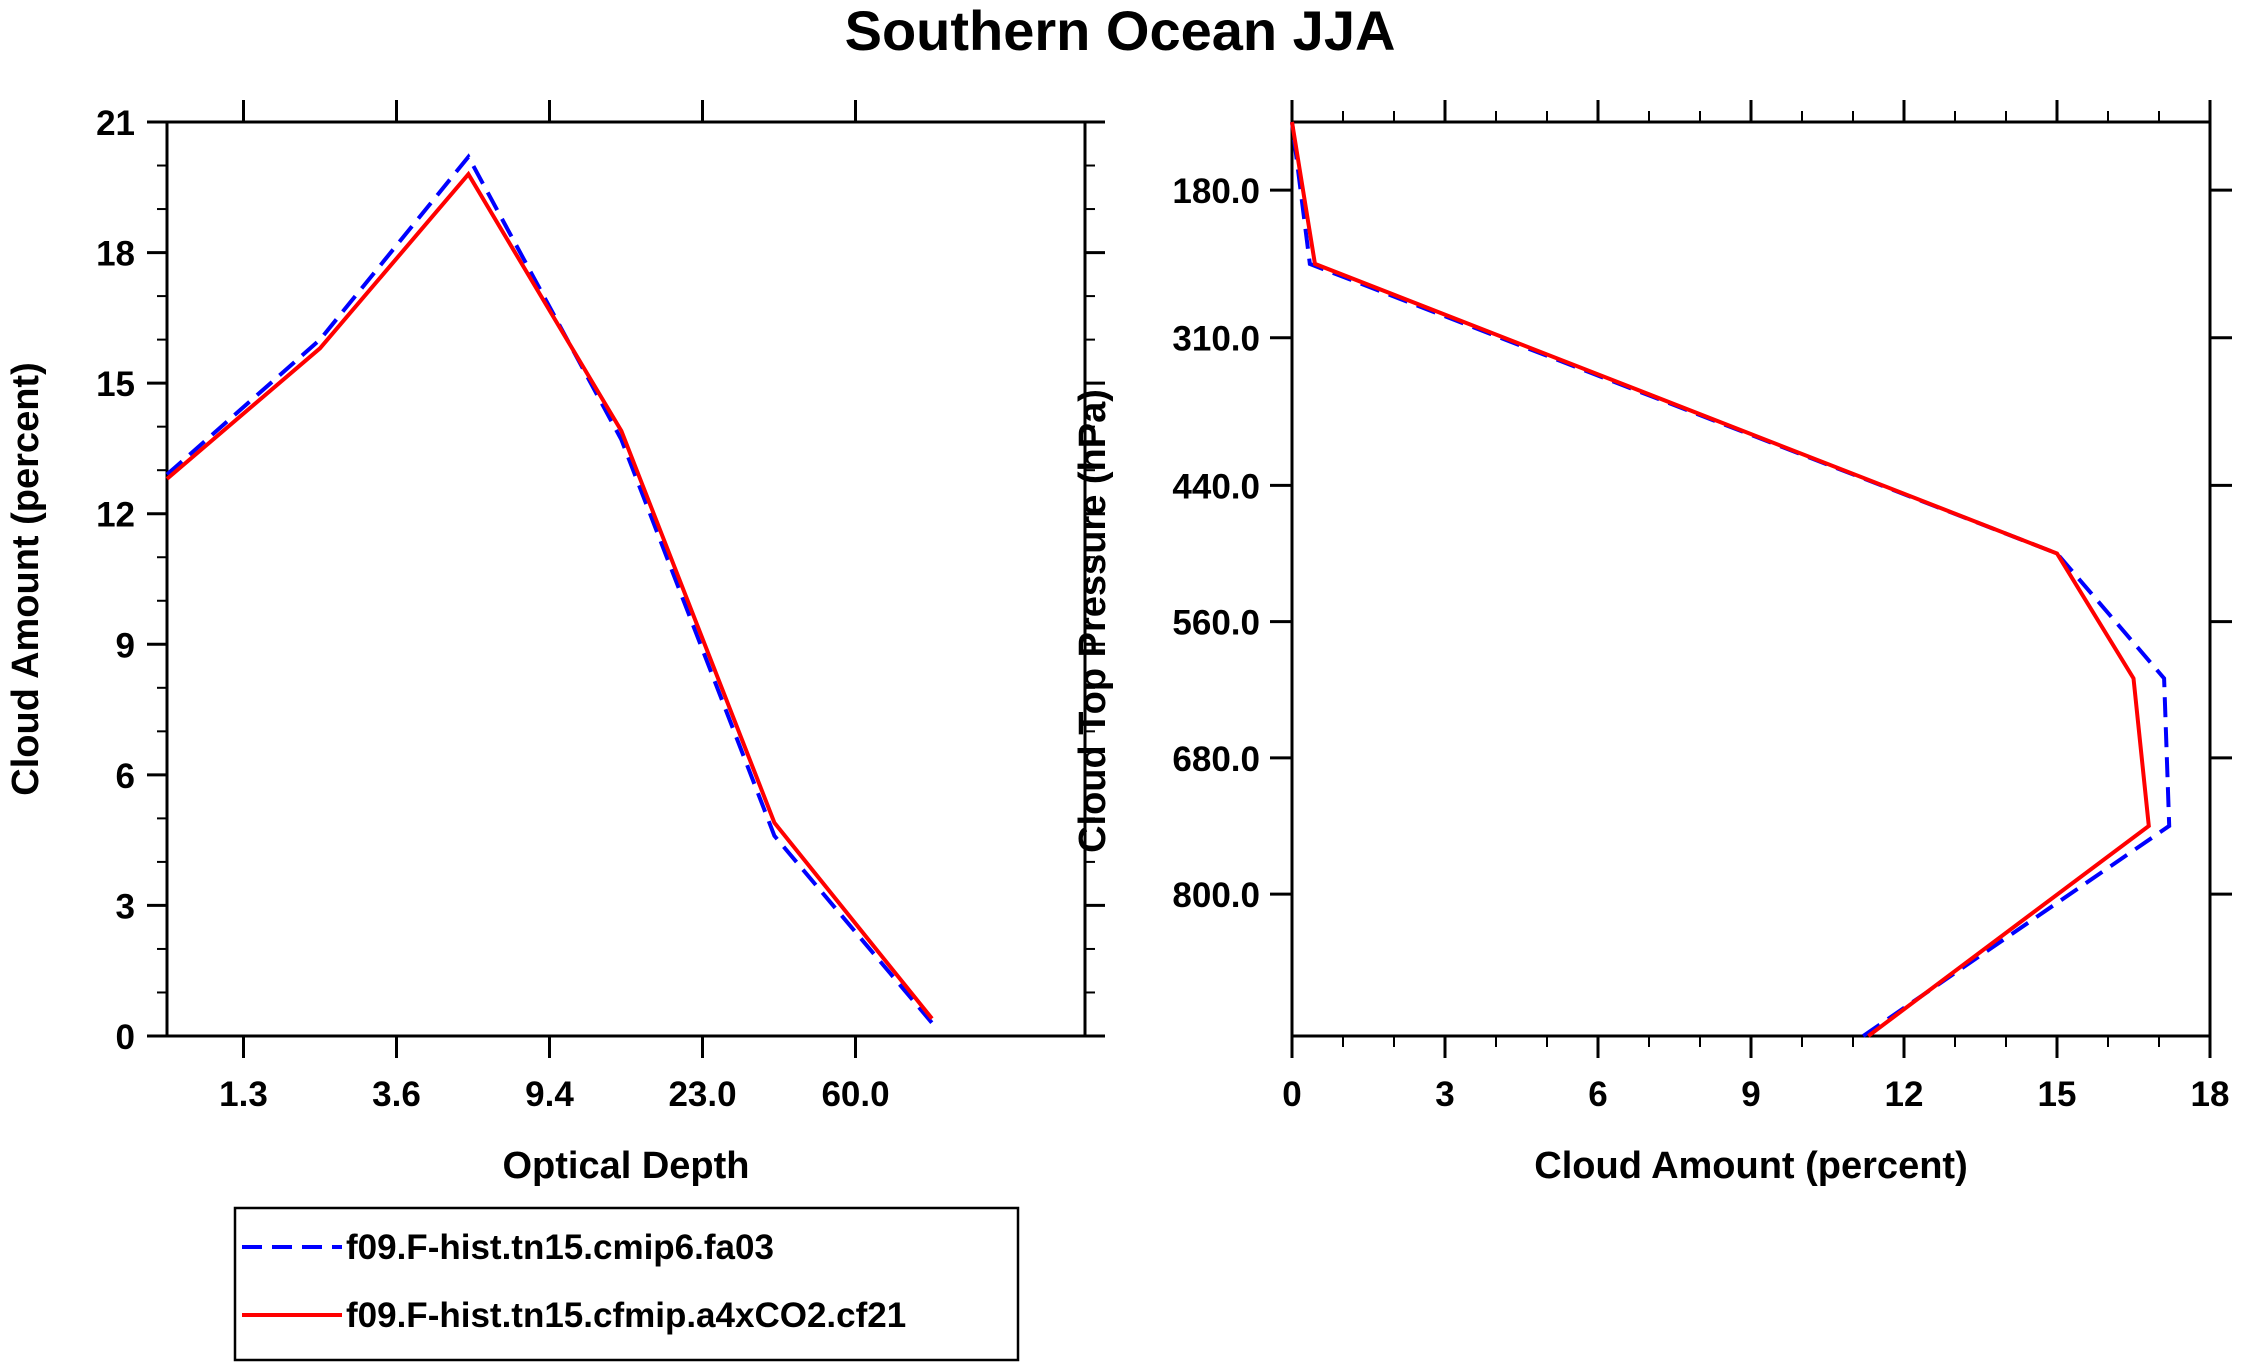 The image size is (2241, 1367). I want to click on legend-box, so click(626, 1284).